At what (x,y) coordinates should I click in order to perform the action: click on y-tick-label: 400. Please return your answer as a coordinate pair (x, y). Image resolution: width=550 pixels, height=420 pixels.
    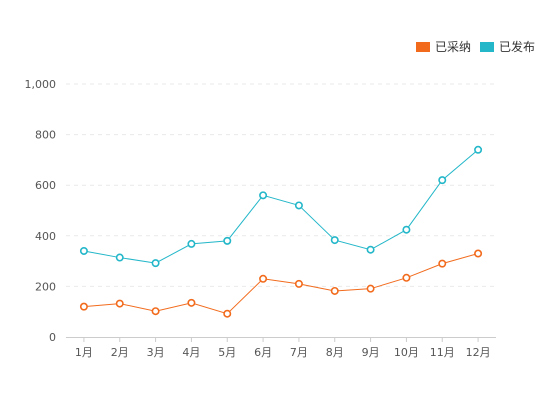
    Looking at the image, I should click on (45, 236).